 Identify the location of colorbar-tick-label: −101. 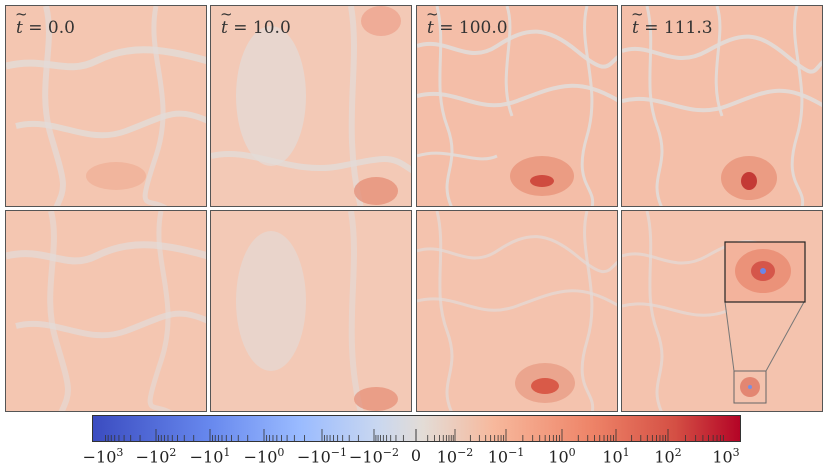
(210, 456).